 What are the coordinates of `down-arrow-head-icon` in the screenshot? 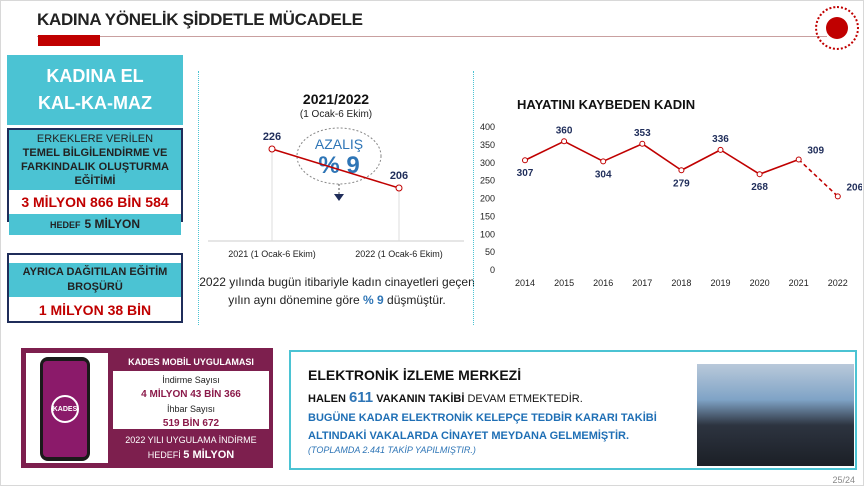 It's located at (339, 197).